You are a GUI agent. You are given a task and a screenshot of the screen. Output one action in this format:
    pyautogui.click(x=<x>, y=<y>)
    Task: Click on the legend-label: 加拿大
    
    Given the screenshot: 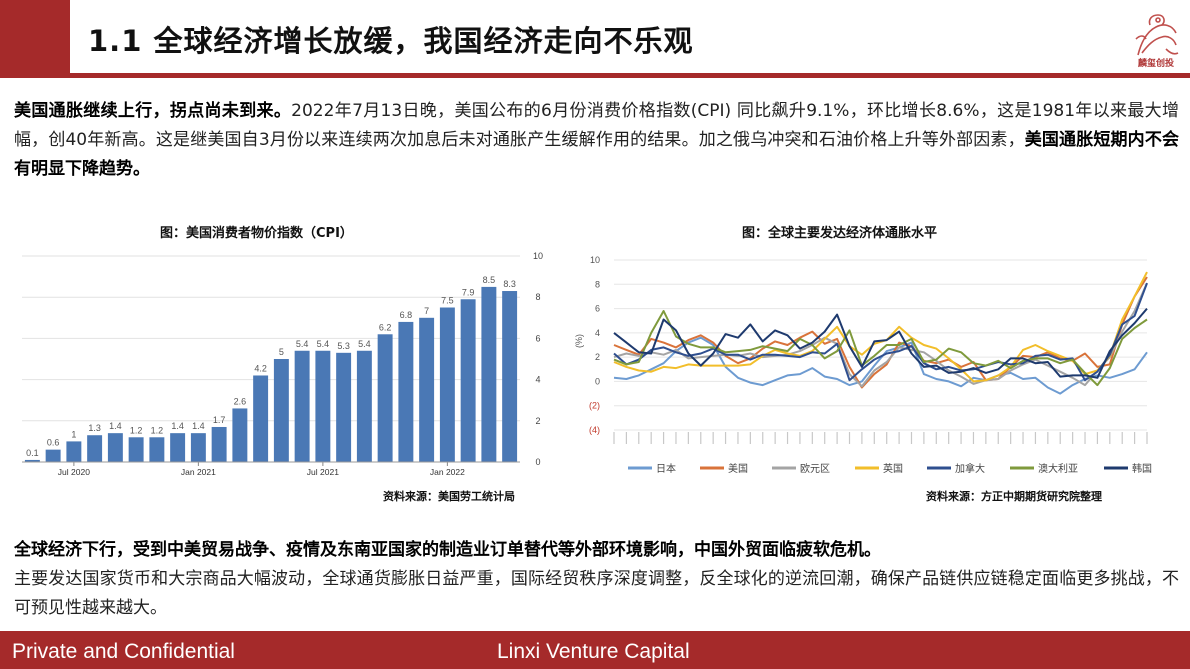 What is the action you would take?
    pyautogui.click(x=970, y=468)
    